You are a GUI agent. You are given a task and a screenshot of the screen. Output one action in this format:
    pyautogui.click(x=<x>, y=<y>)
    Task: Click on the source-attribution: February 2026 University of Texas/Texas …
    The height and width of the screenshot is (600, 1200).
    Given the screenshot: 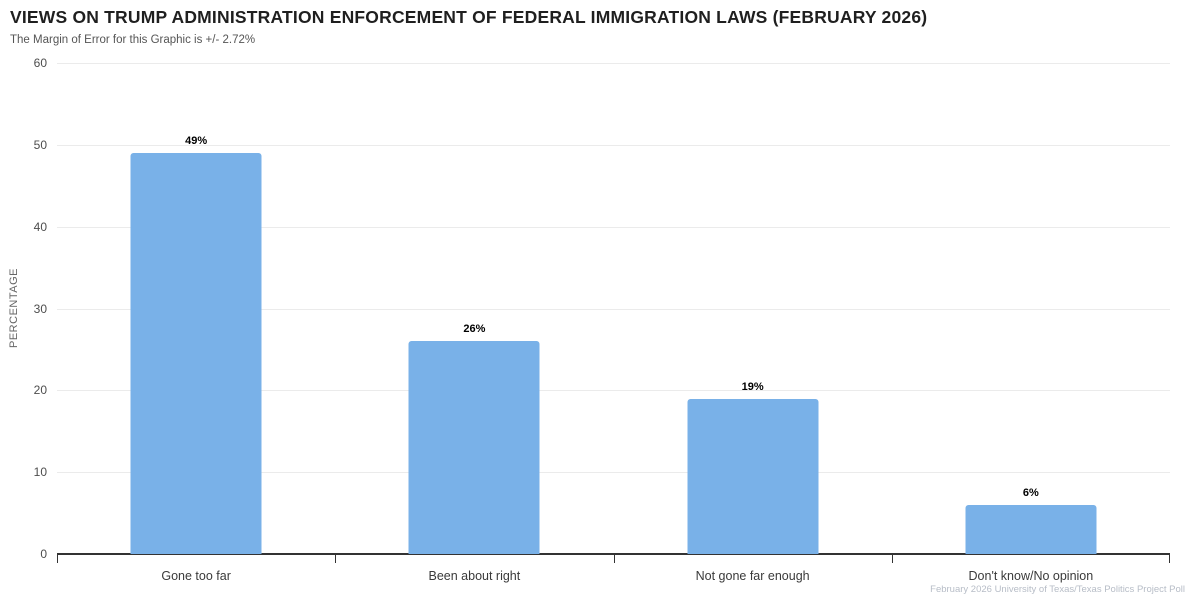 What is the action you would take?
    pyautogui.click(x=1057, y=589)
    